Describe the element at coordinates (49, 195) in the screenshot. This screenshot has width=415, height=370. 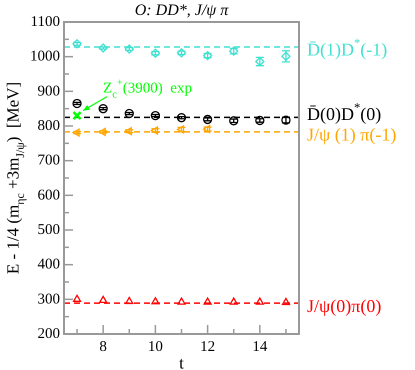
I see `y-tick-label: 600` at that location.